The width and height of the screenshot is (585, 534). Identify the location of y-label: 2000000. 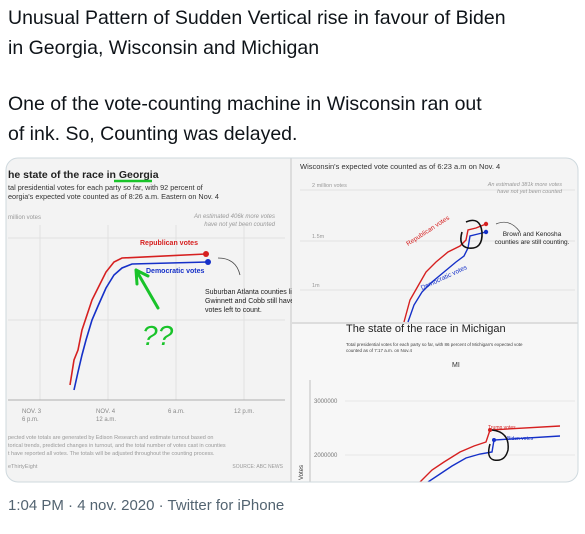
(326, 456).